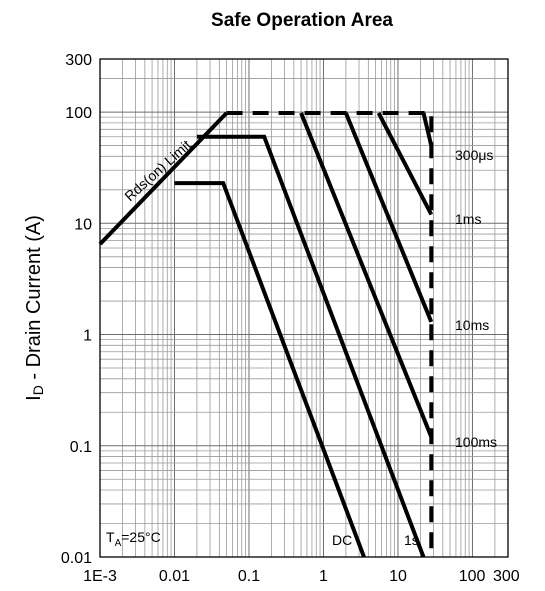 This screenshot has height=591, width=545. I want to click on label-100ms: 100ms, so click(476, 442).